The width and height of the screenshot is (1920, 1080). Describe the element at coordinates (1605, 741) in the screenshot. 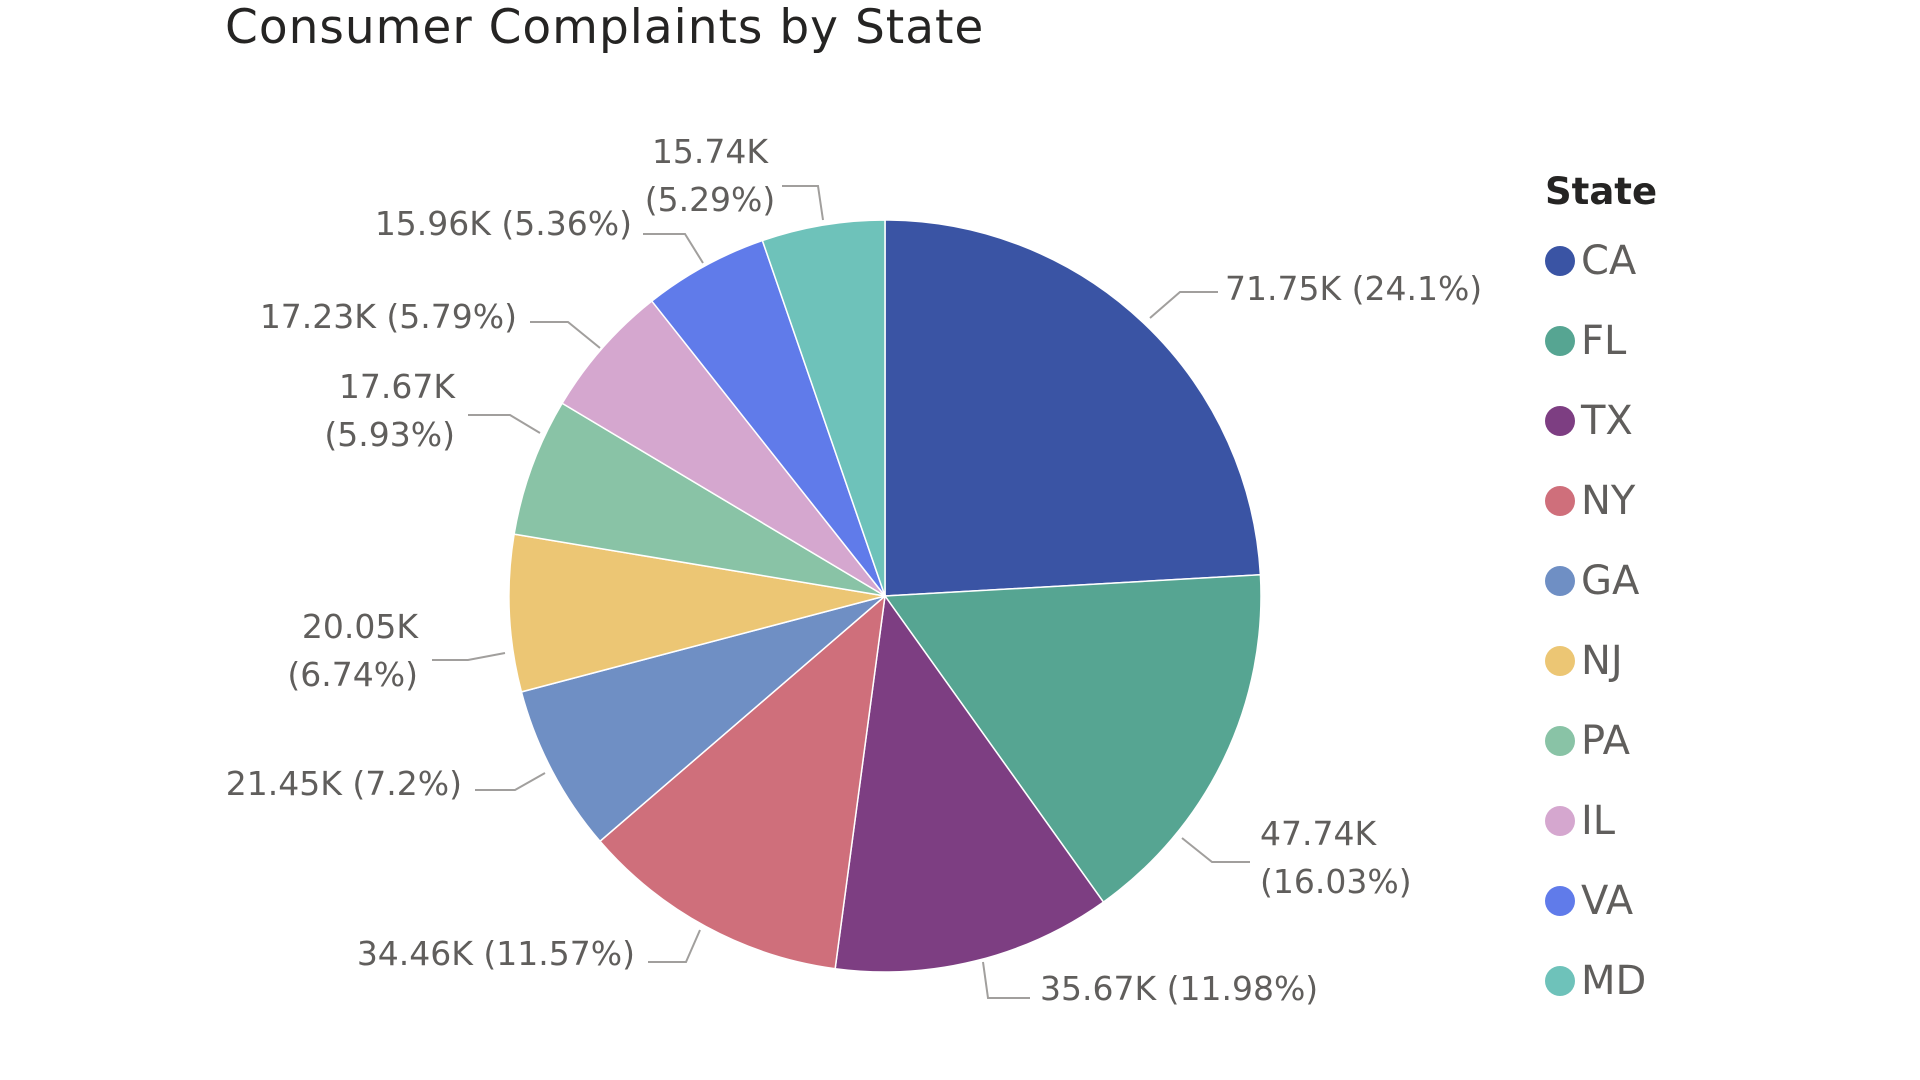

I see `legend-label: PA` at that location.